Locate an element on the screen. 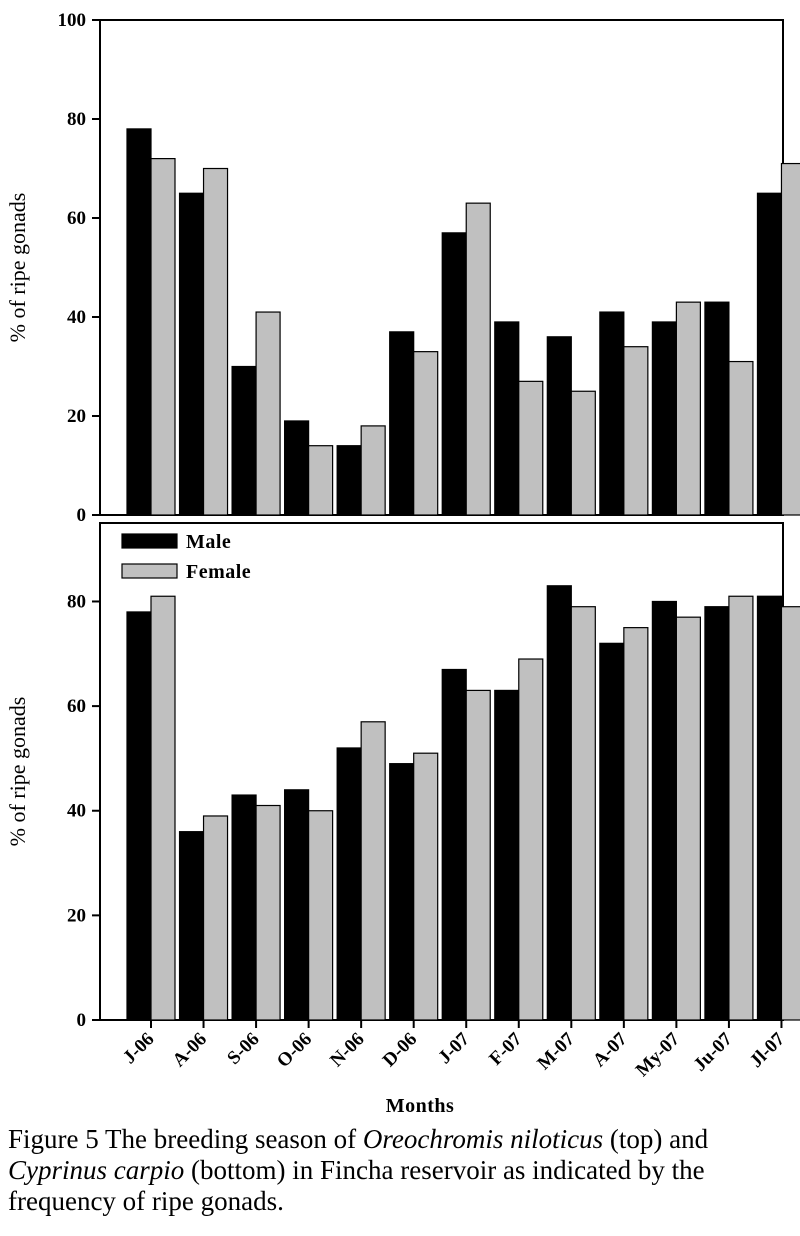  xtick-label-My-07: My-07 is located at coordinates (658, 1054).